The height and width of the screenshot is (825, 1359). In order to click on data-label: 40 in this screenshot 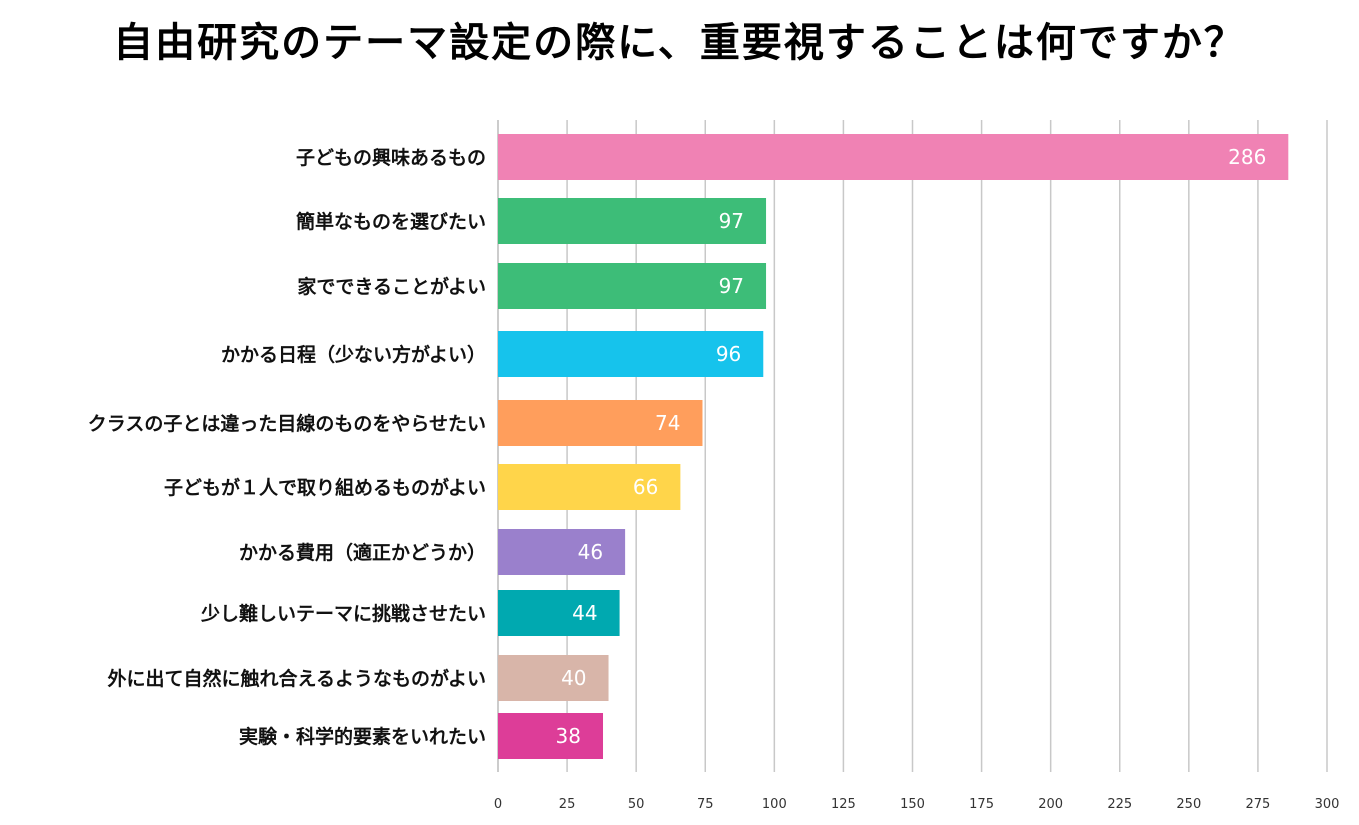, I will do `click(573, 678)`.